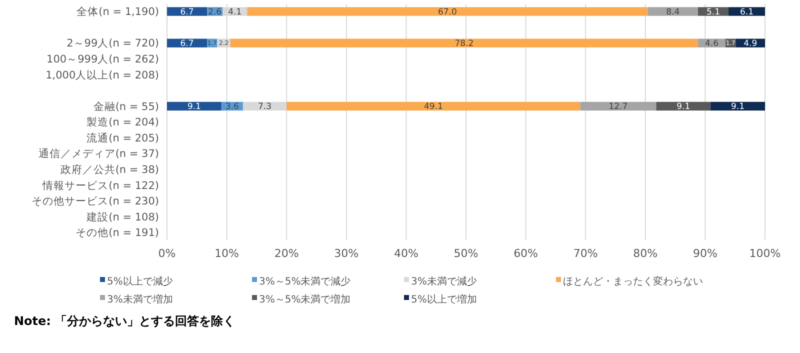 The width and height of the screenshot is (800, 353). Describe the element at coordinates (286, 253) in the screenshot. I see `x-tick-label: 20%` at that location.